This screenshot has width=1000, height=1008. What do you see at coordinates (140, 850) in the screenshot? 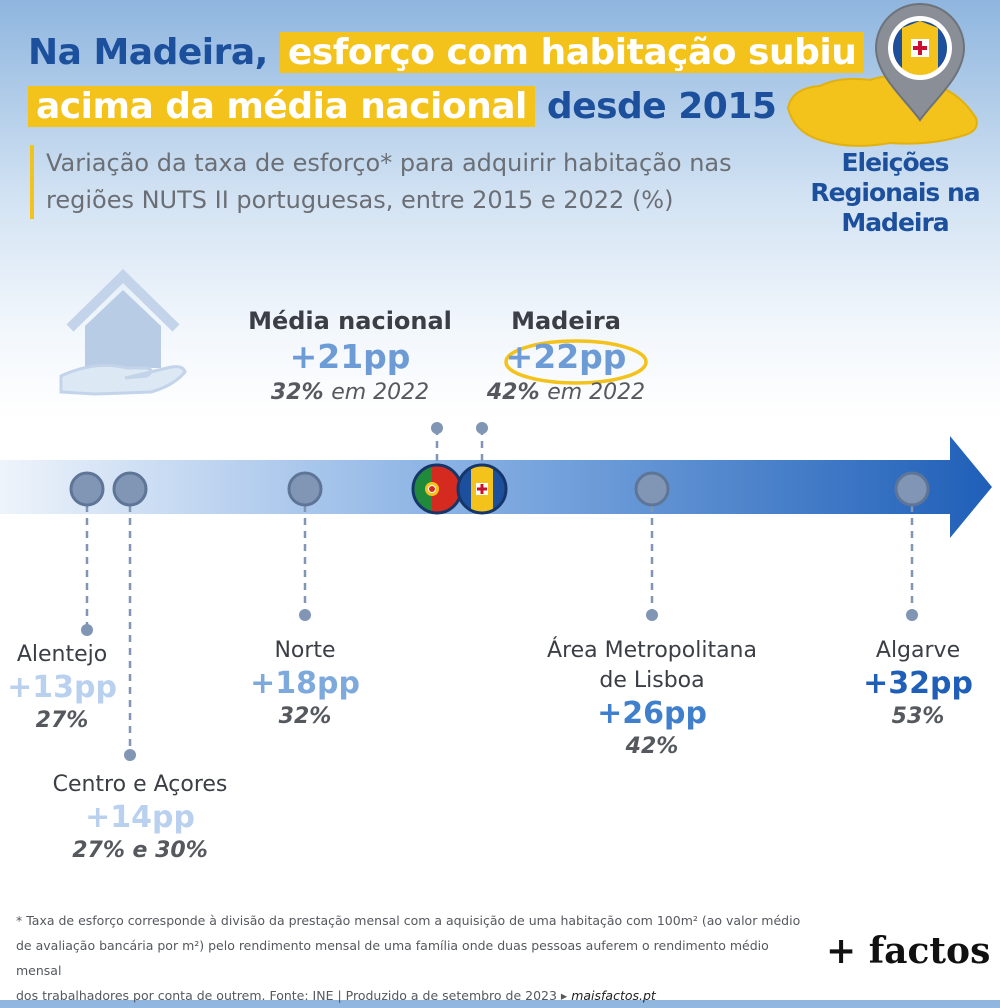
I see `rate-label: 27% e 30%` at bounding box center [140, 850].